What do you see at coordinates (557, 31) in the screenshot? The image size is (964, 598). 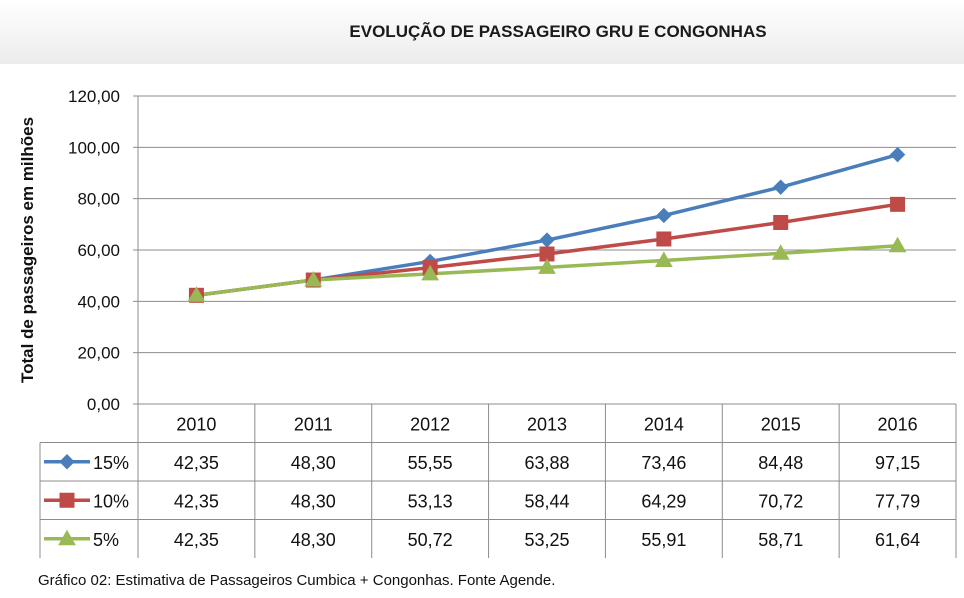 I see `chart-title: EVOLUÇÃO DE PASSAGEIRO GRU E CONGONHAS` at bounding box center [557, 31].